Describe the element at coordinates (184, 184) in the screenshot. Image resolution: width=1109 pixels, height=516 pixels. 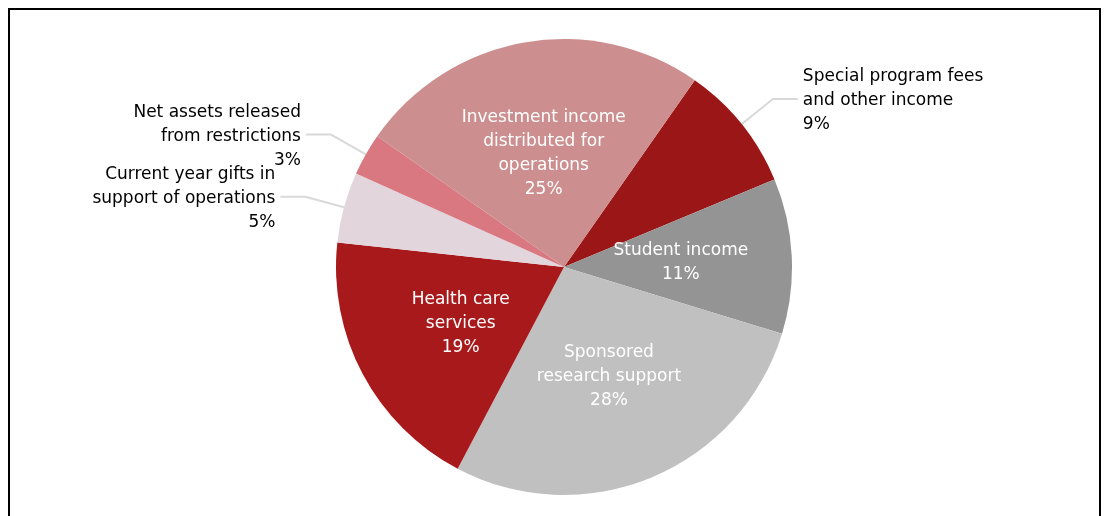
I see `slice-label: Current year gifts in support of operations` at that location.